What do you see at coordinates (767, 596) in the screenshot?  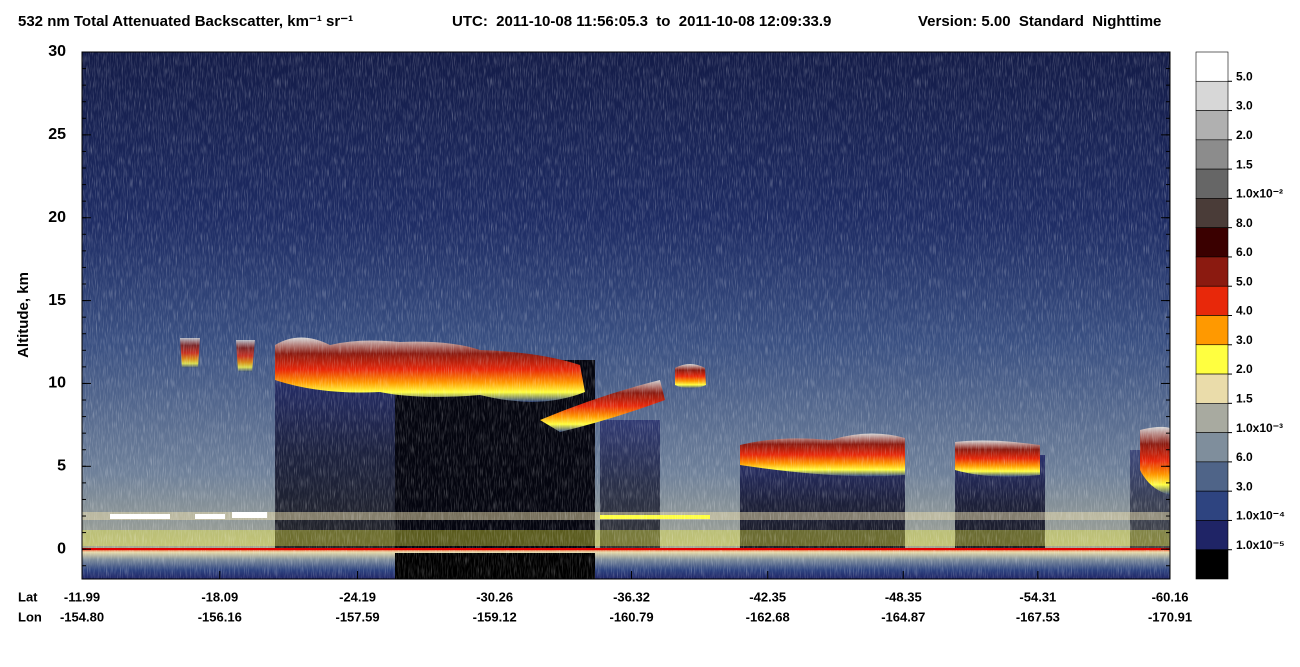 I see `lat-tick-label: -42.35` at bounding box center [767, 596].